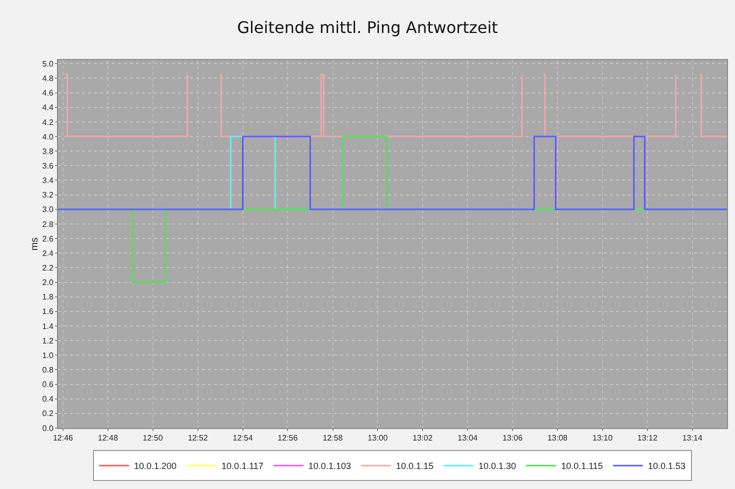 The height and width of the screenshot is (489, 735). What do you see at coordinates (48, 165) in the screenshot?
I see `y-tick-label: 3.6` at bounding box center [48, 165].